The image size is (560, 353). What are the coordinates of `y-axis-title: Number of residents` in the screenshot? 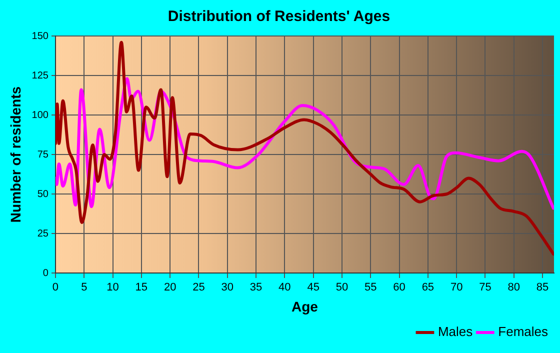 It's located at (15, 154).